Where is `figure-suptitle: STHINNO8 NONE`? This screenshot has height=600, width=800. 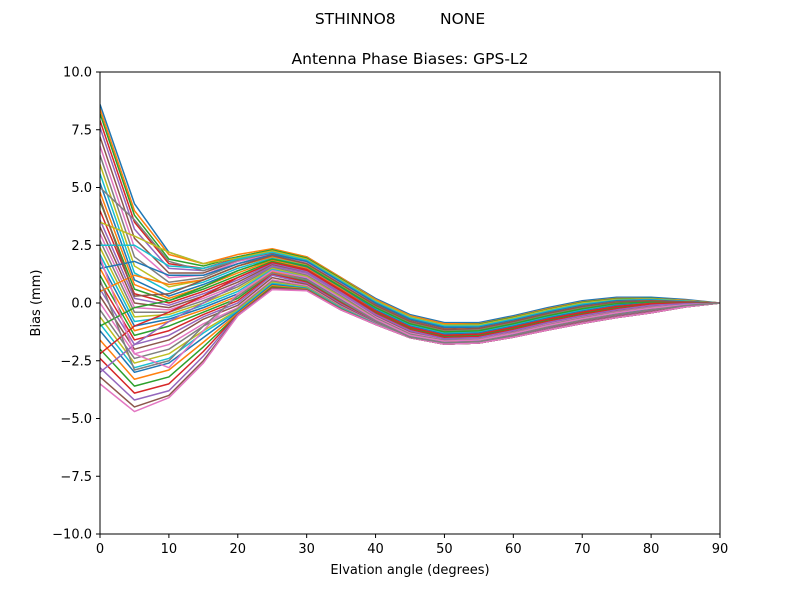
figure-suptitle: STHINNO8 NONE is located at coordinates (400, 19).